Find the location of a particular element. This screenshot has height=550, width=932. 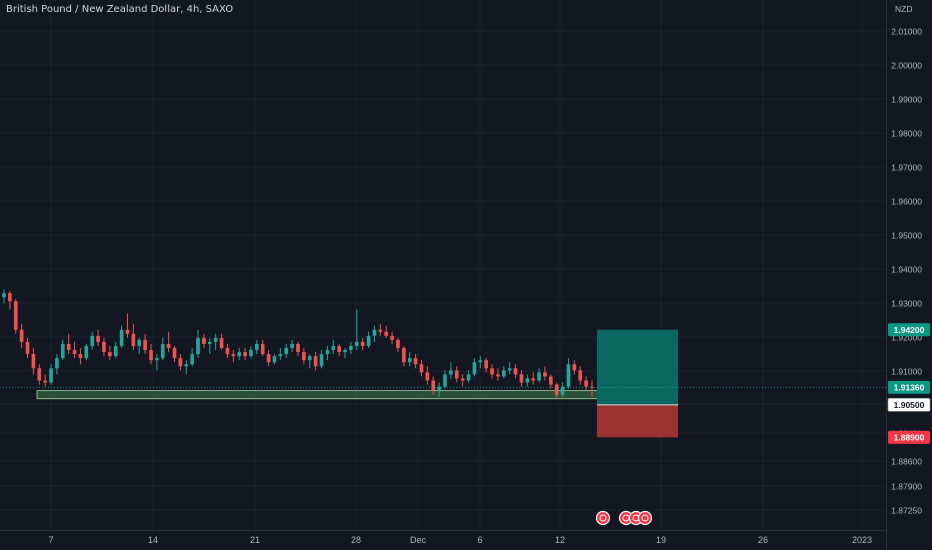

profit-zone is located at coordinates (637, 367).